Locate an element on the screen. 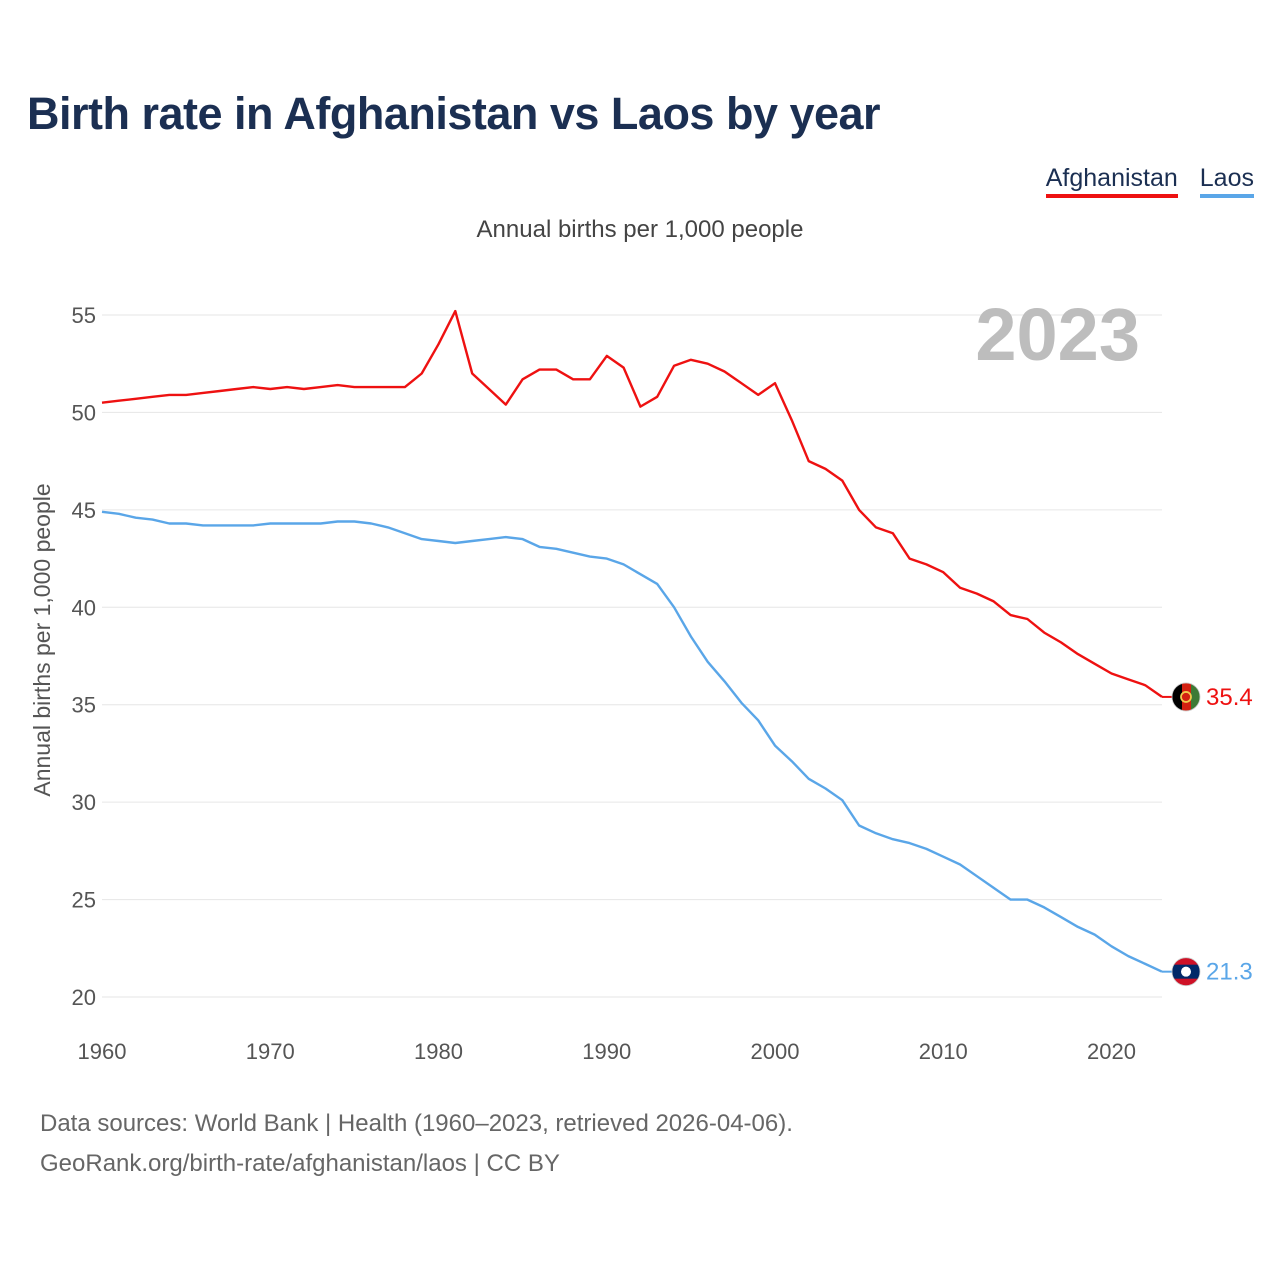  point-afghanistan-1986 is located at coordinates (539, 370).